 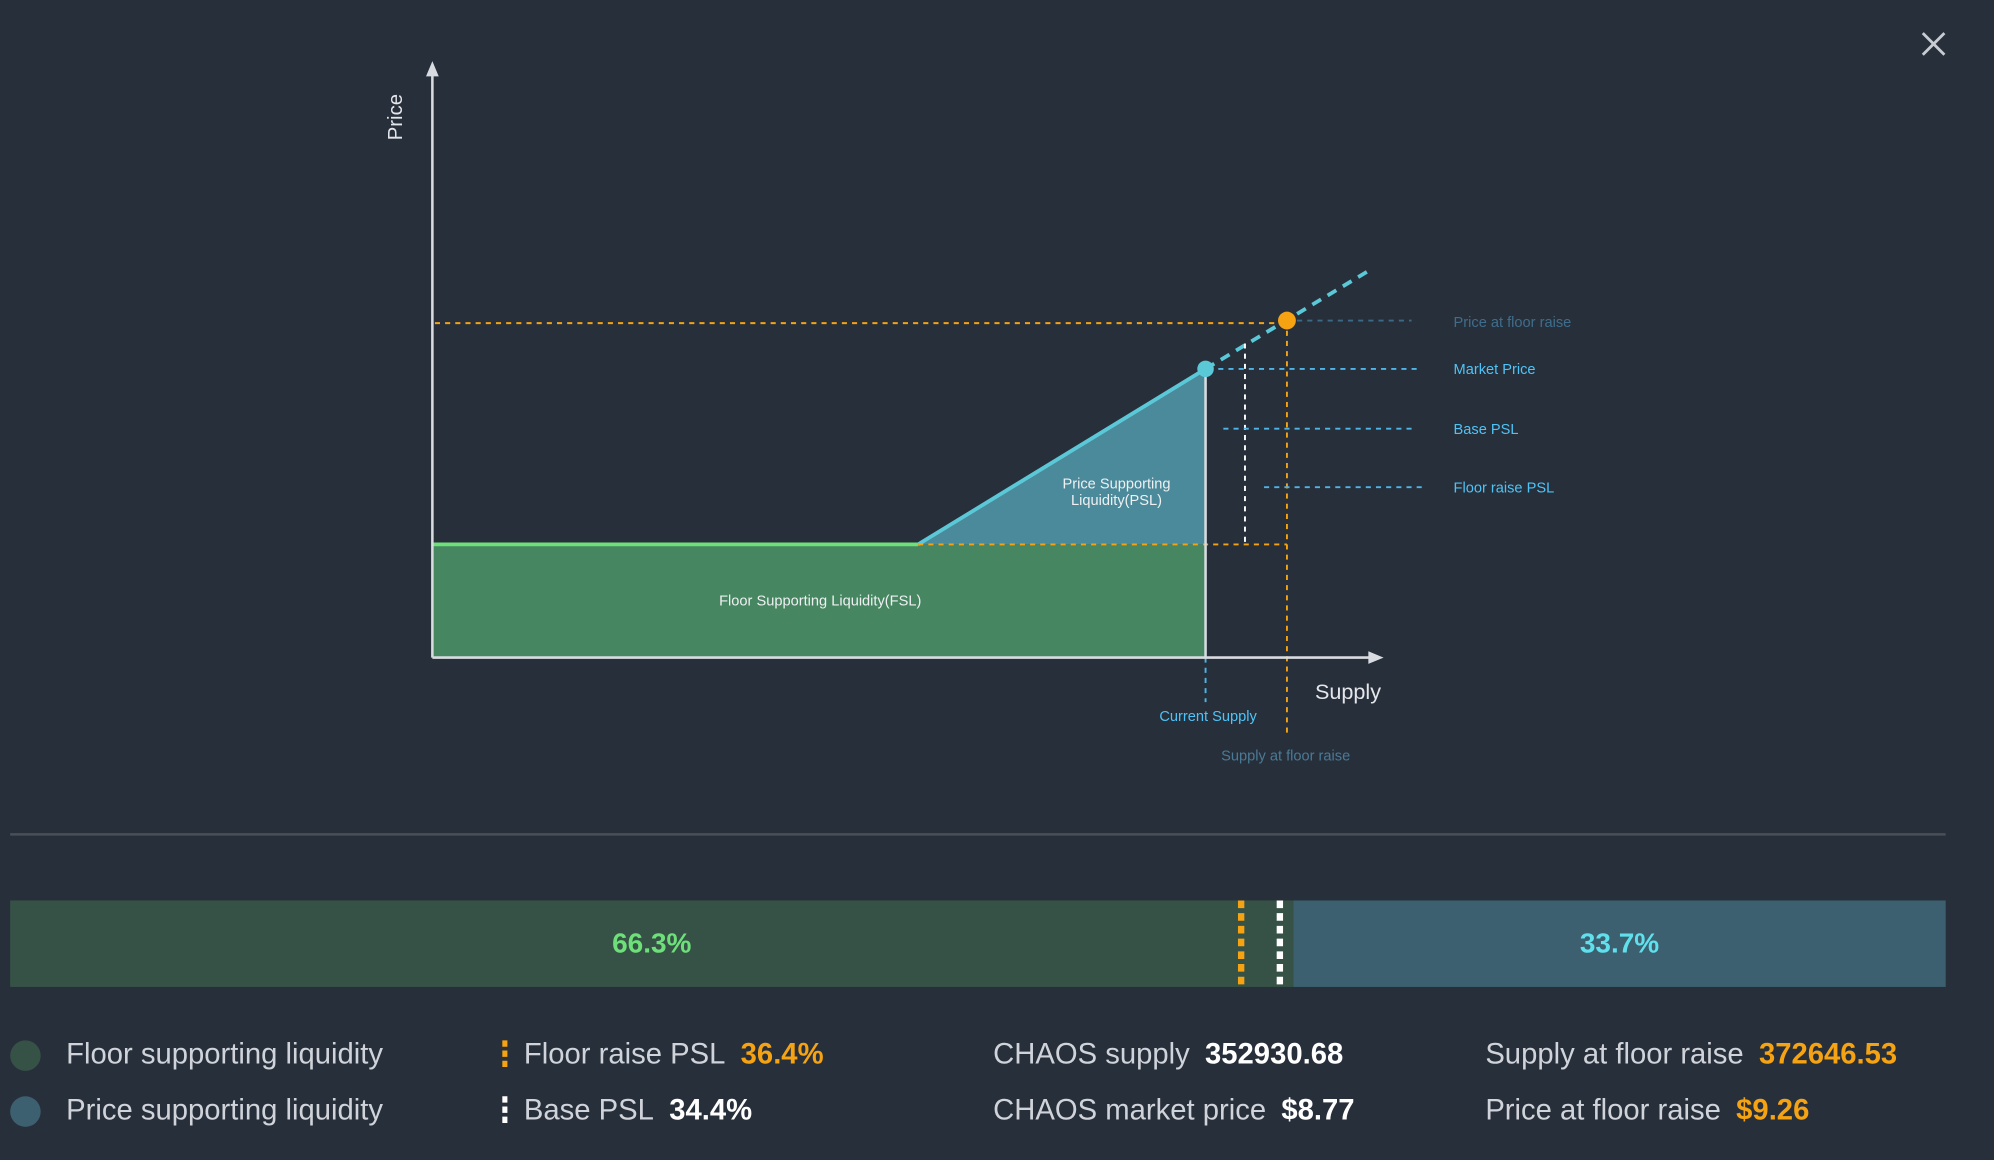 I want to click on segment-label: 66.3%, so click(x=651, y=942).